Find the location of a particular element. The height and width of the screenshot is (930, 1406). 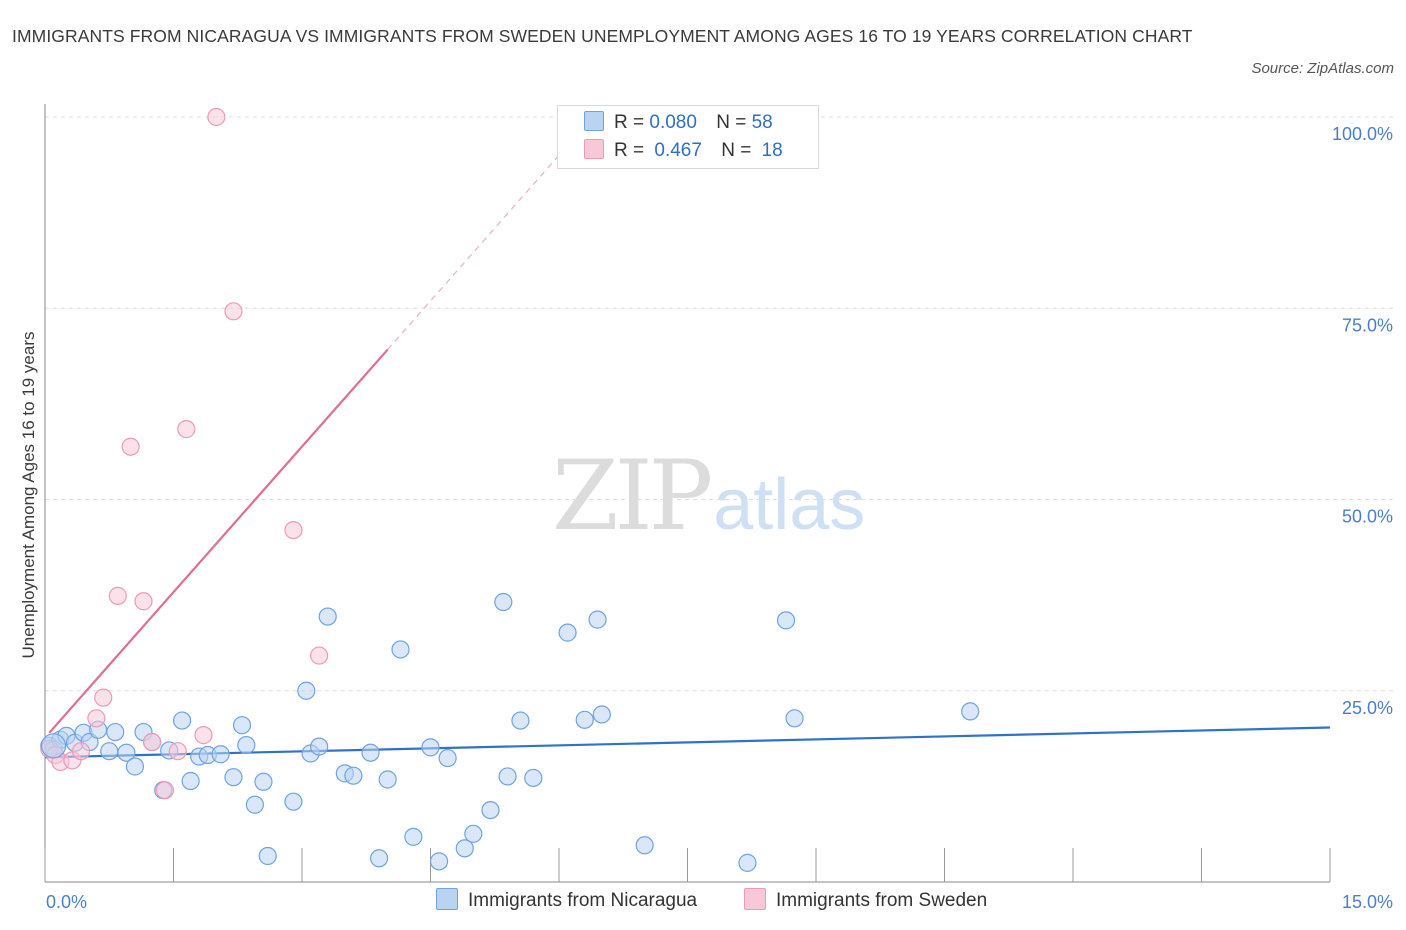

y-axis-label: Unemployment Among Ages 16 to 19 years is located at coordinates (28, 495).